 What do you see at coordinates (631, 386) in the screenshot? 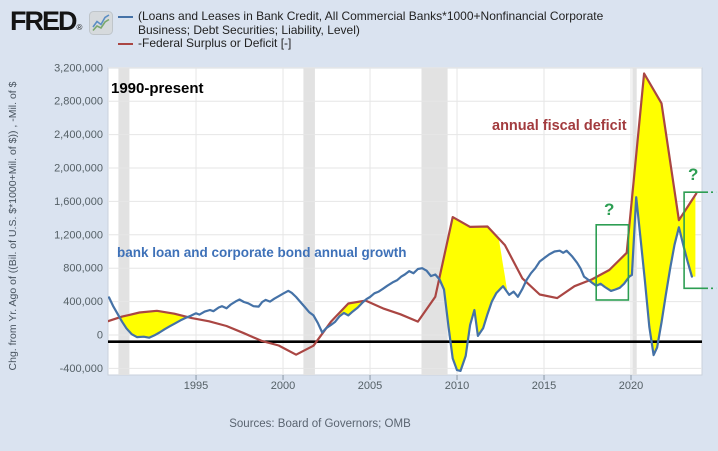
I see `x-tick-label: 2020` at bounding box center [631, 386].